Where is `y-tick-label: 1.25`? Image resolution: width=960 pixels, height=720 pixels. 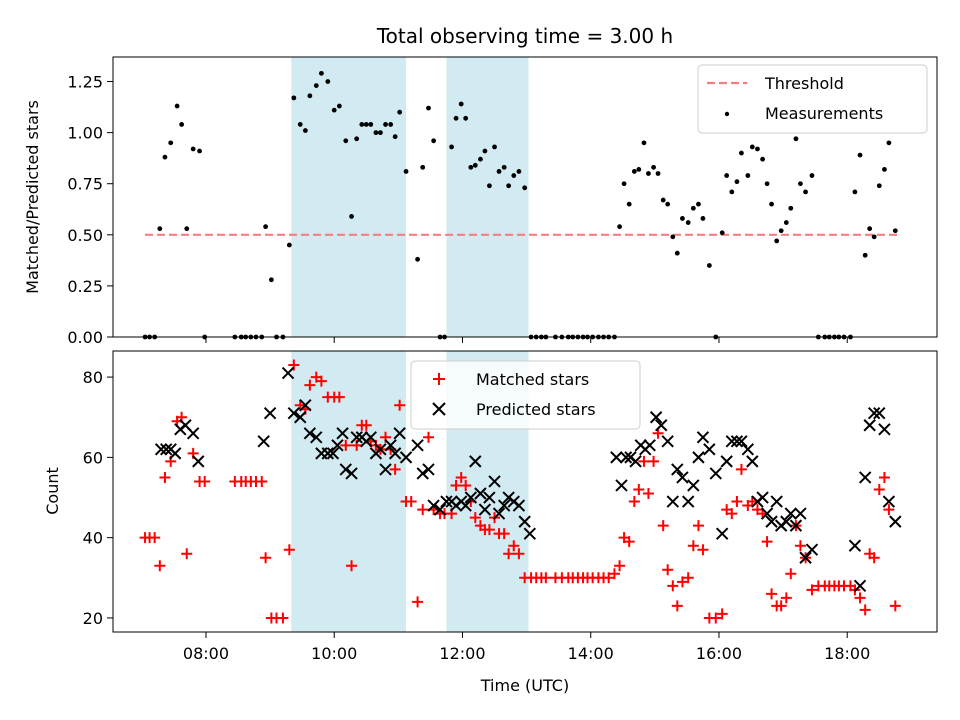 y-tick-label: 1.25 is located at coordinates (85, 82).